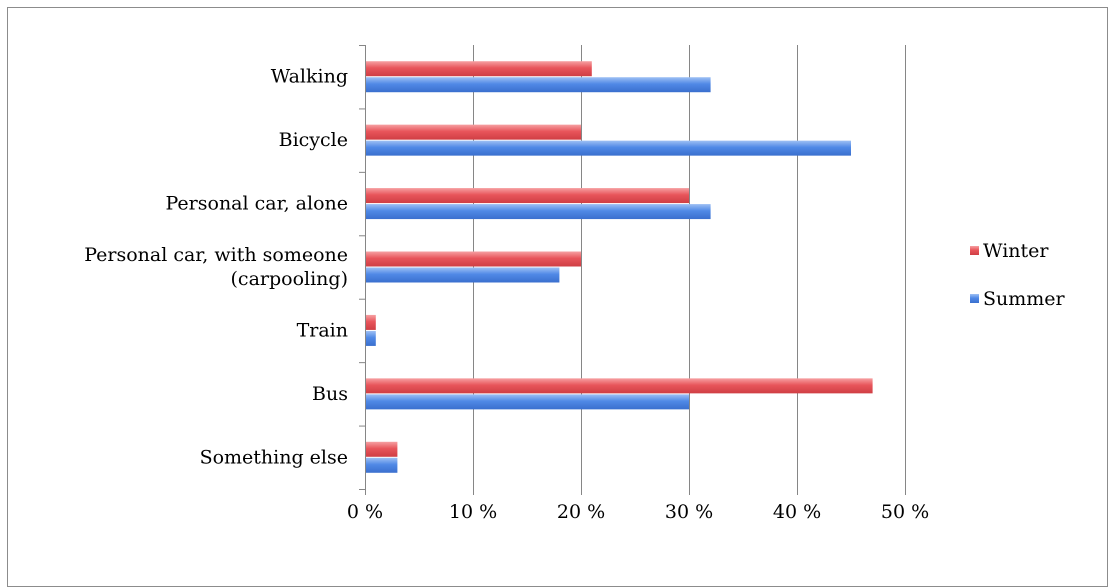  I want to click on category-label-2: Personal car, alone, so click(257, 204).